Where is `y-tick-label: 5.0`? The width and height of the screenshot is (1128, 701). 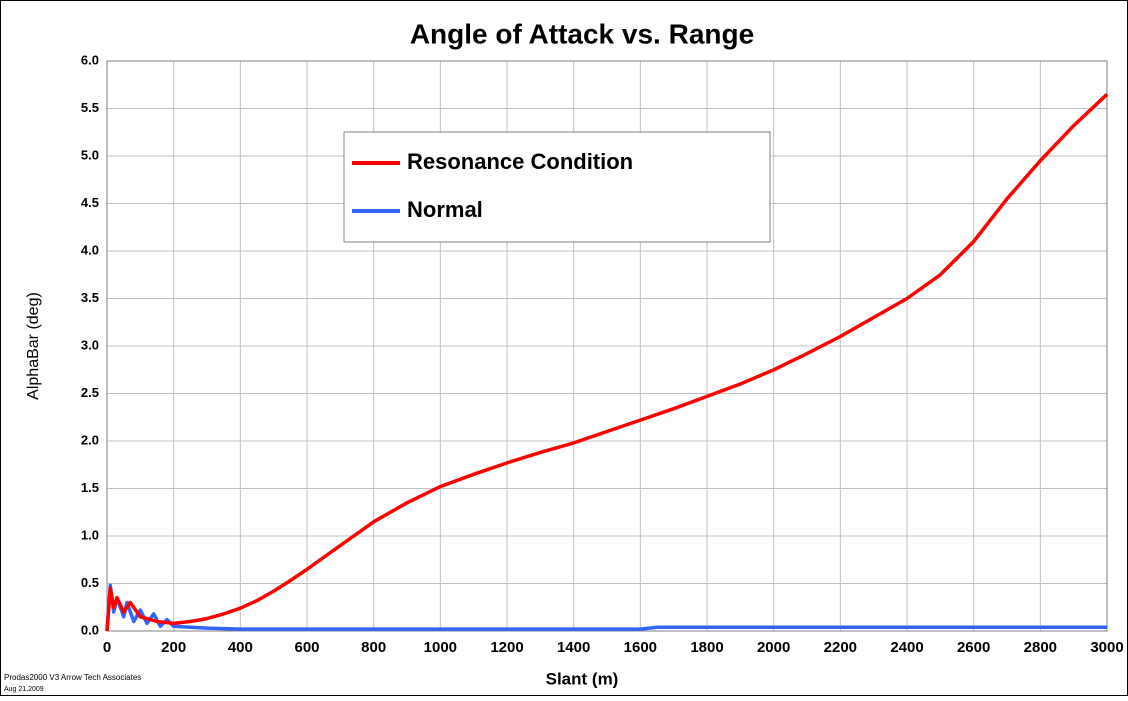
y-tick-label: 5.0 is located at coordinates (90, 154).